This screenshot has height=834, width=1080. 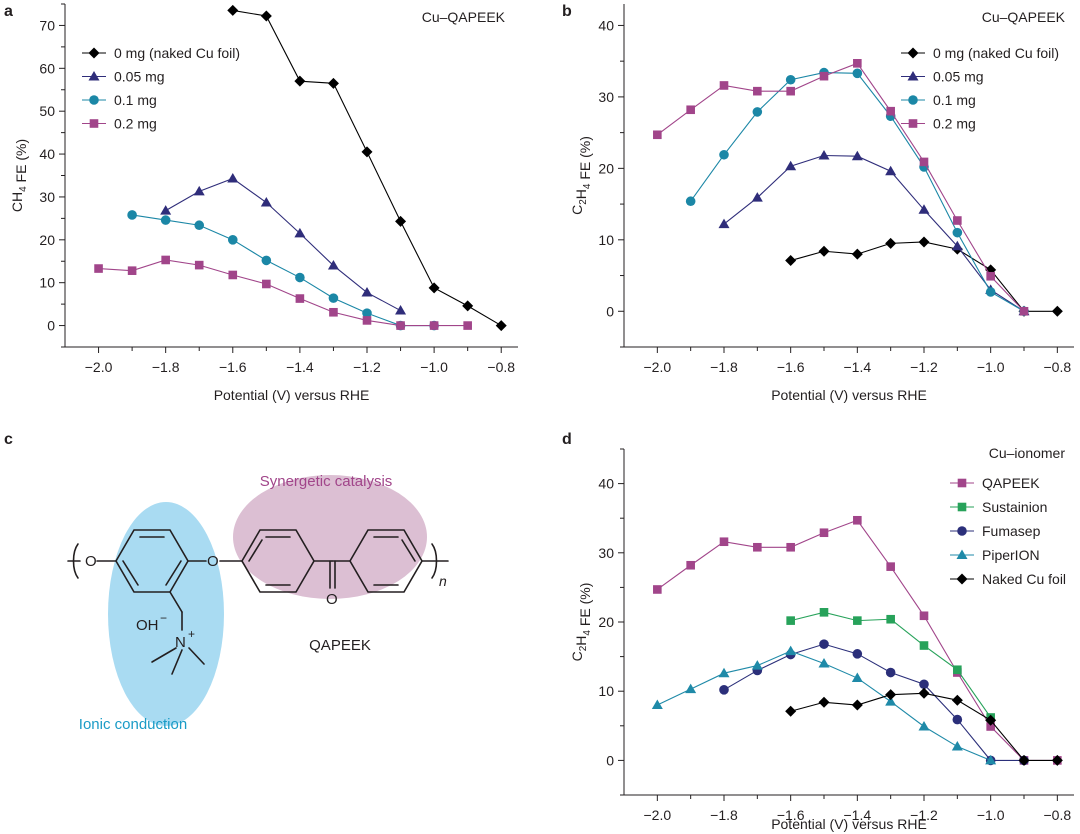 What do you see at coordinates (99, 367) in the screenshot?
I see `x-tick-label: −2.0` at bounding box center [99, 367].